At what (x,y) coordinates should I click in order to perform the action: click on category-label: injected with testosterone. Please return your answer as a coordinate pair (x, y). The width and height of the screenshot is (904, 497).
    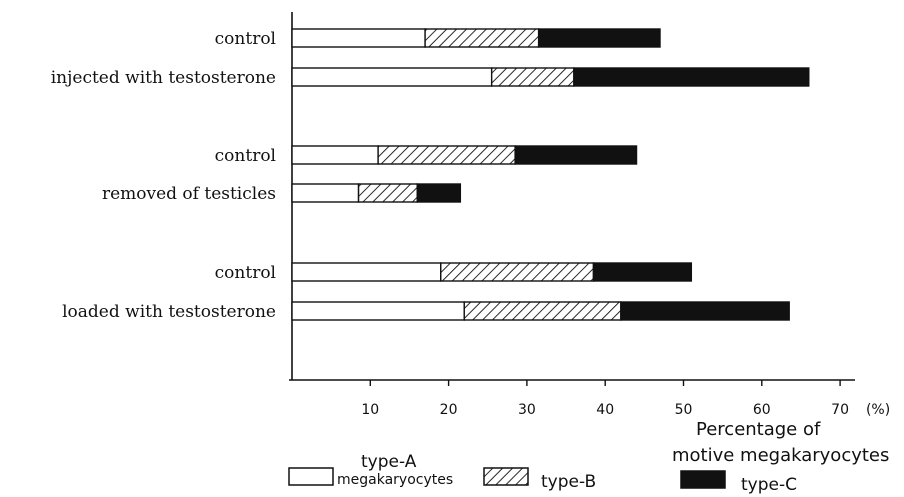
    Looking at the image, I should click on (163, 78).